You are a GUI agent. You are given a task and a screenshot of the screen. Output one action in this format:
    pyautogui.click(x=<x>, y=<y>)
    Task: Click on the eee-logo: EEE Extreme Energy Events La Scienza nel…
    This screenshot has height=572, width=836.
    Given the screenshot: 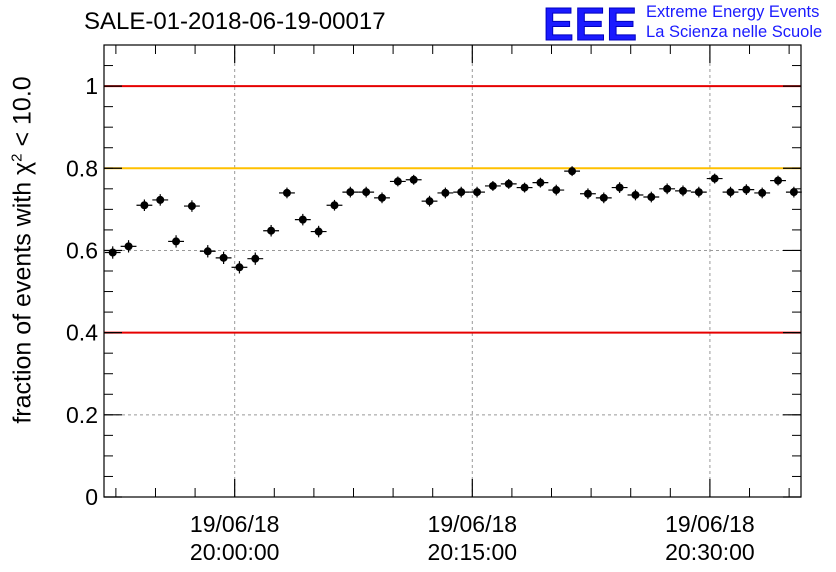 What is the action you would take?
    pyautogui.click(x=682, y=25)
    